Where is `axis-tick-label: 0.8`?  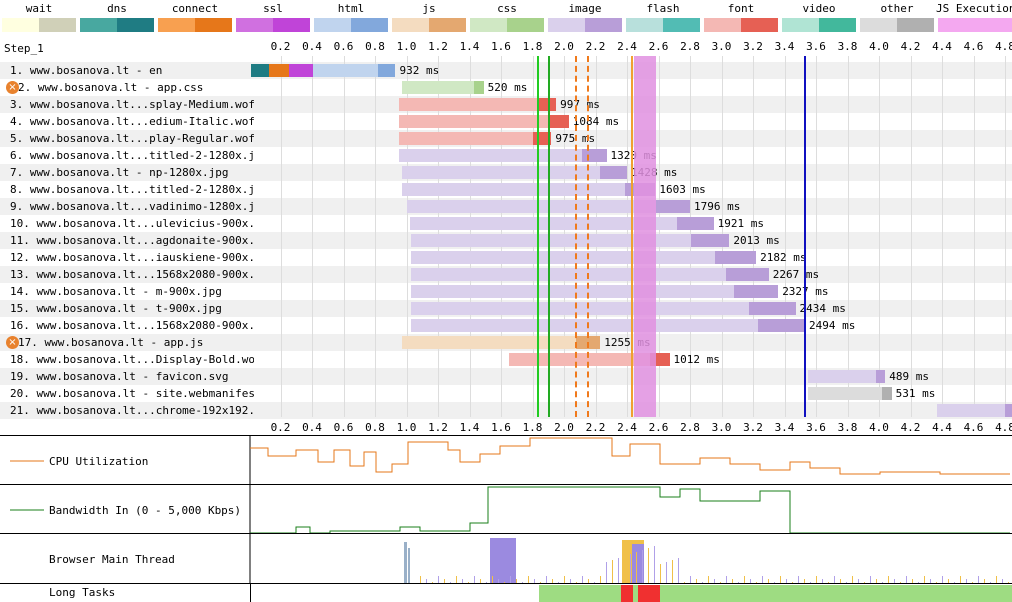
axis-tick-label: 0.8 is located at coordinates (375, 427).